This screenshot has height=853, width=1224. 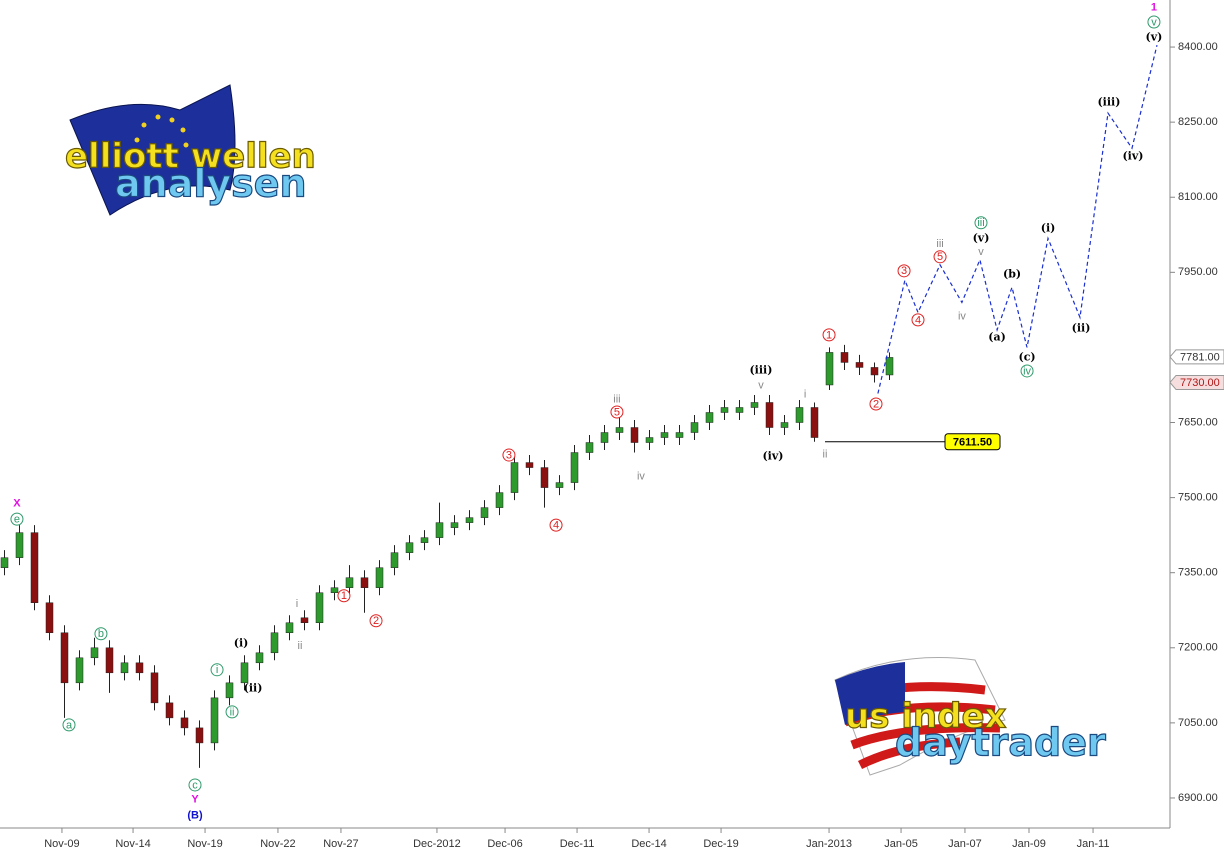 What do you see at coordinates (720, 844) in the screenshot?
I see `x-tick-label: Dec-19` at bounding box center [720, 844].